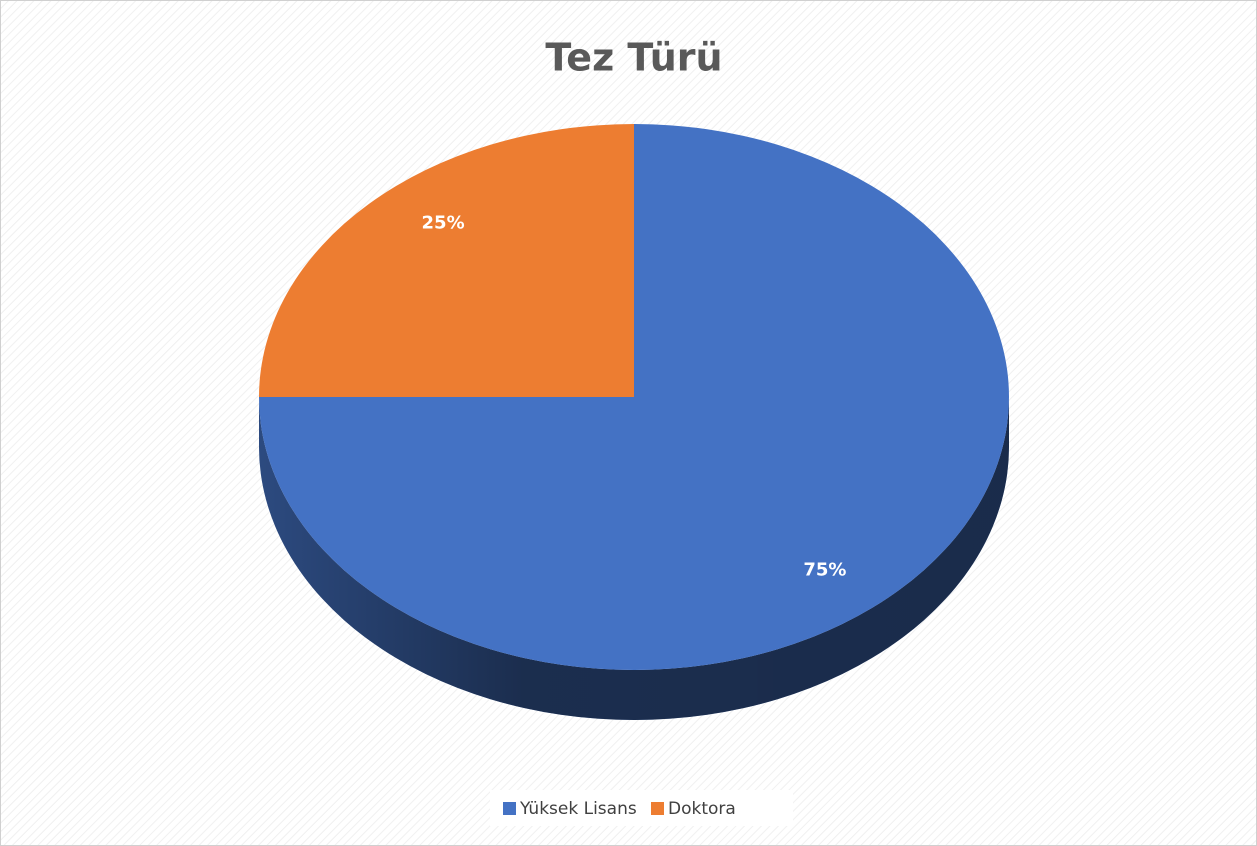 The height and width of the screenshot is (846, 1257). I want to click on legend-background, so click(641, 808).